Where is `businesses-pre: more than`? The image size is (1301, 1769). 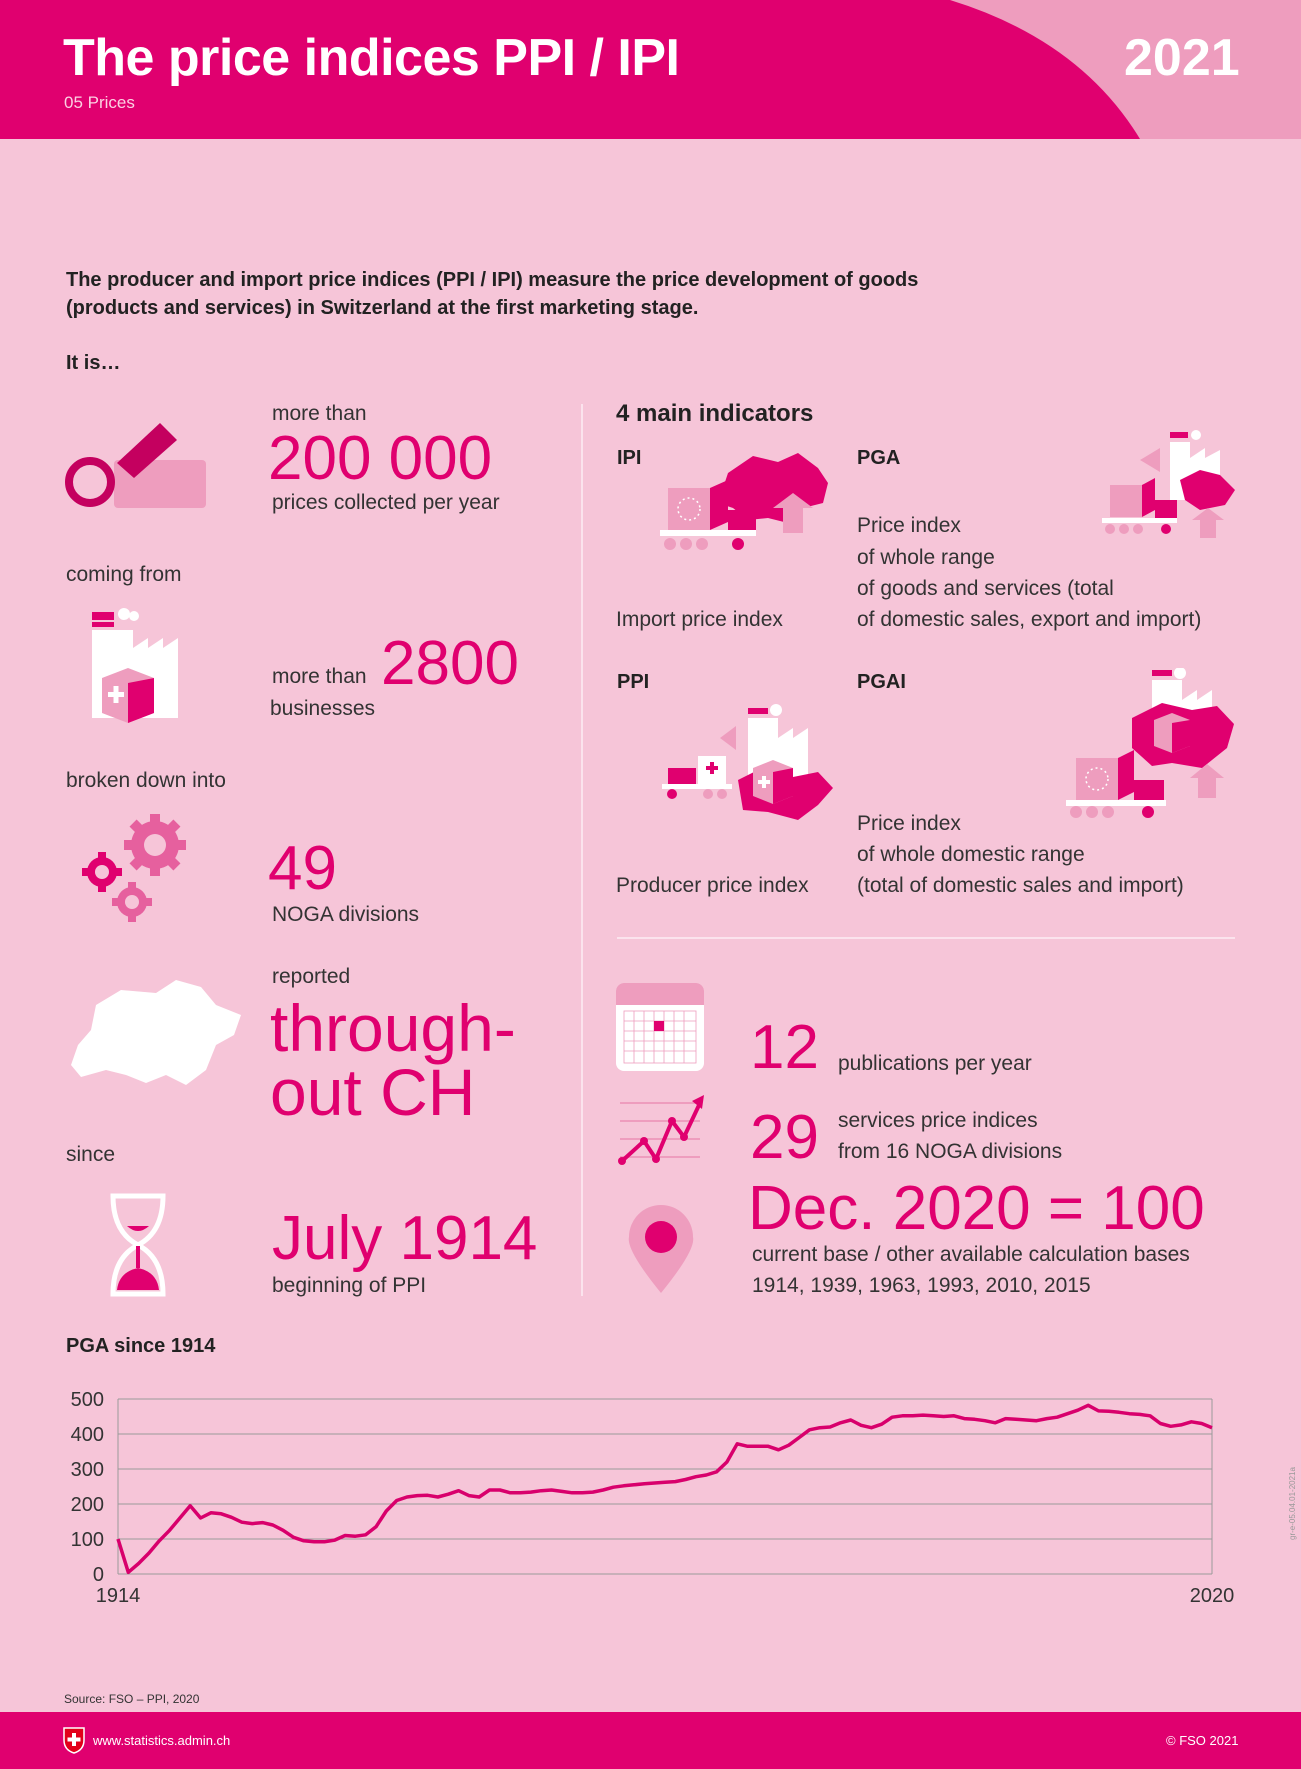
businesses-pre: more than is located at coordinates (319, 676).